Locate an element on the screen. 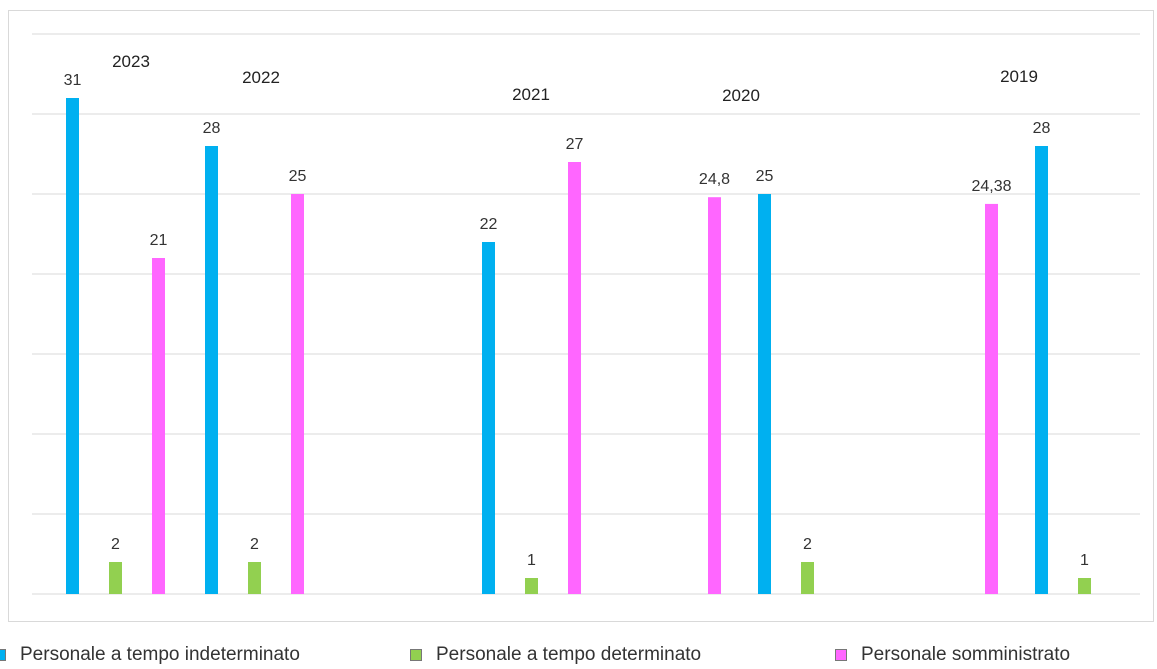  legend-label-determinato: Personale a tempo determinato is located at coordinates (569, 654).